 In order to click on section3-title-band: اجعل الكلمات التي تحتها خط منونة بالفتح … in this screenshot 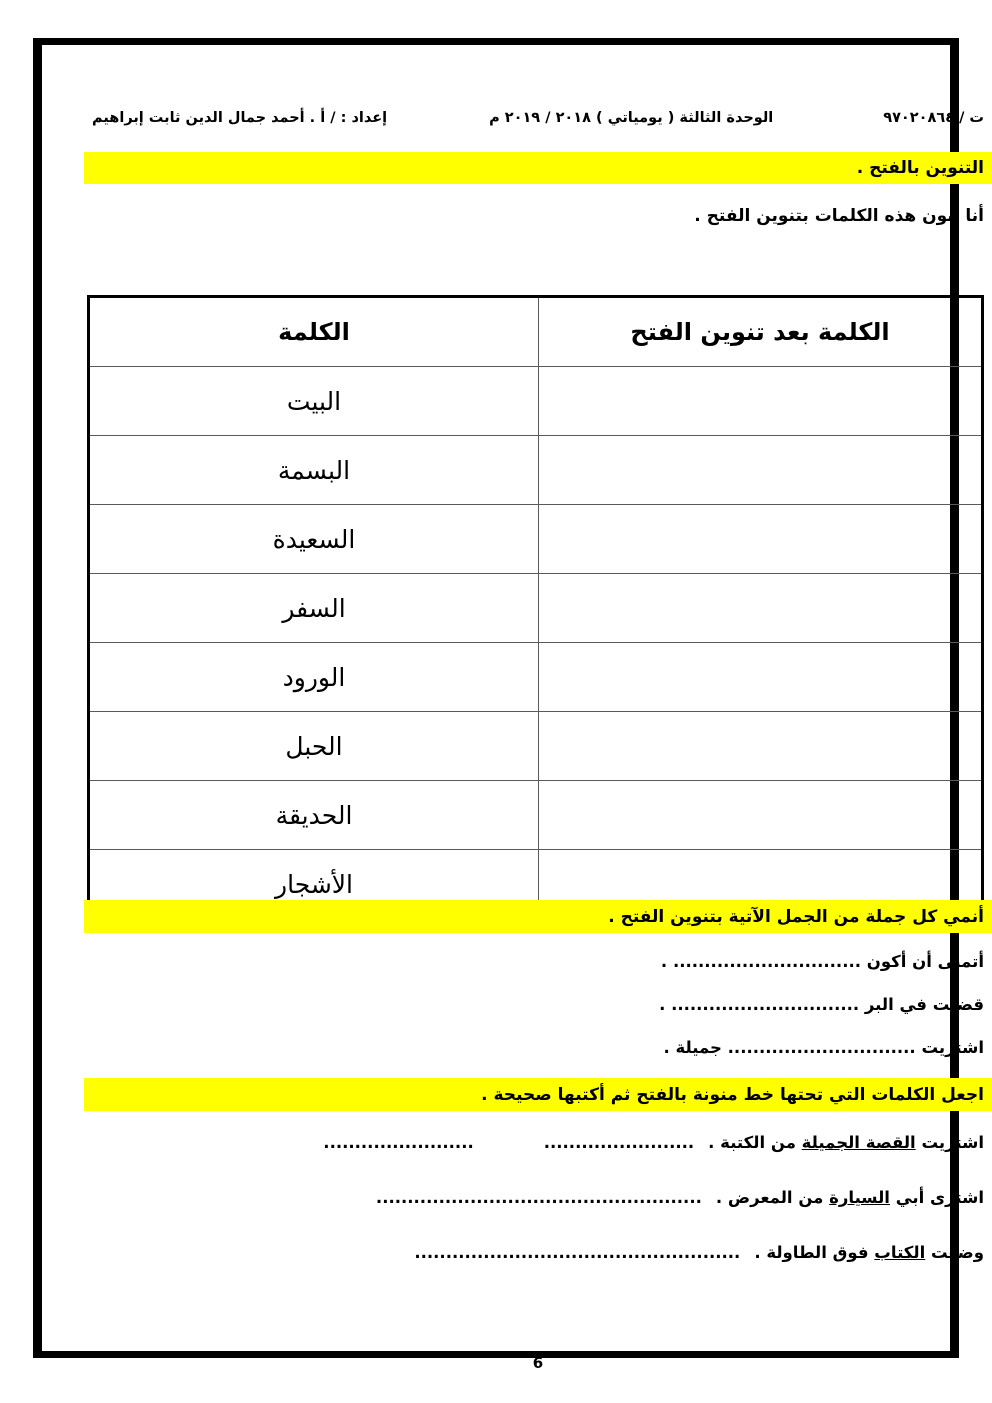, I will do `click(538, 1094)`.